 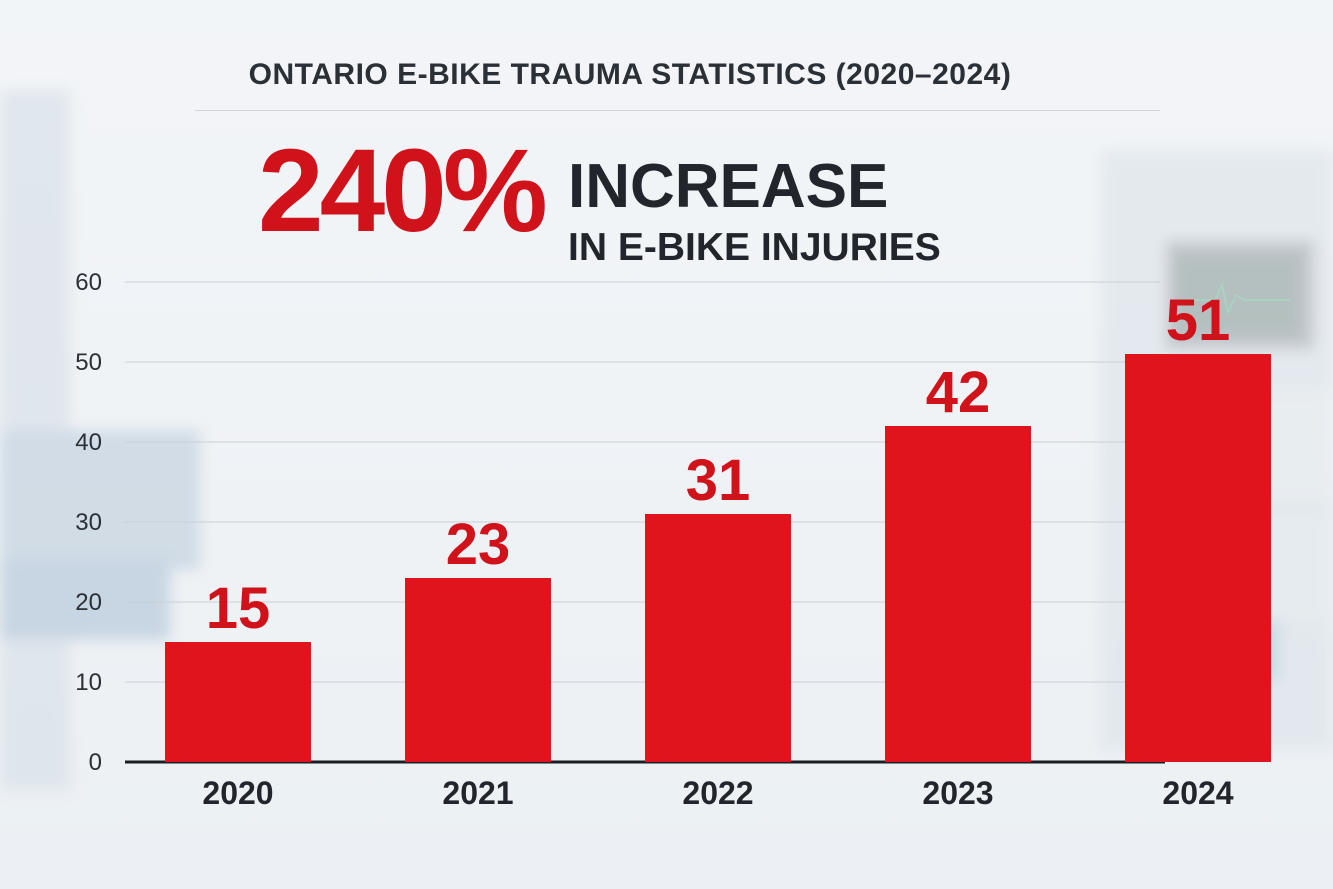 I want to click on y-tick-label: 60, so click(x=88, y=282).